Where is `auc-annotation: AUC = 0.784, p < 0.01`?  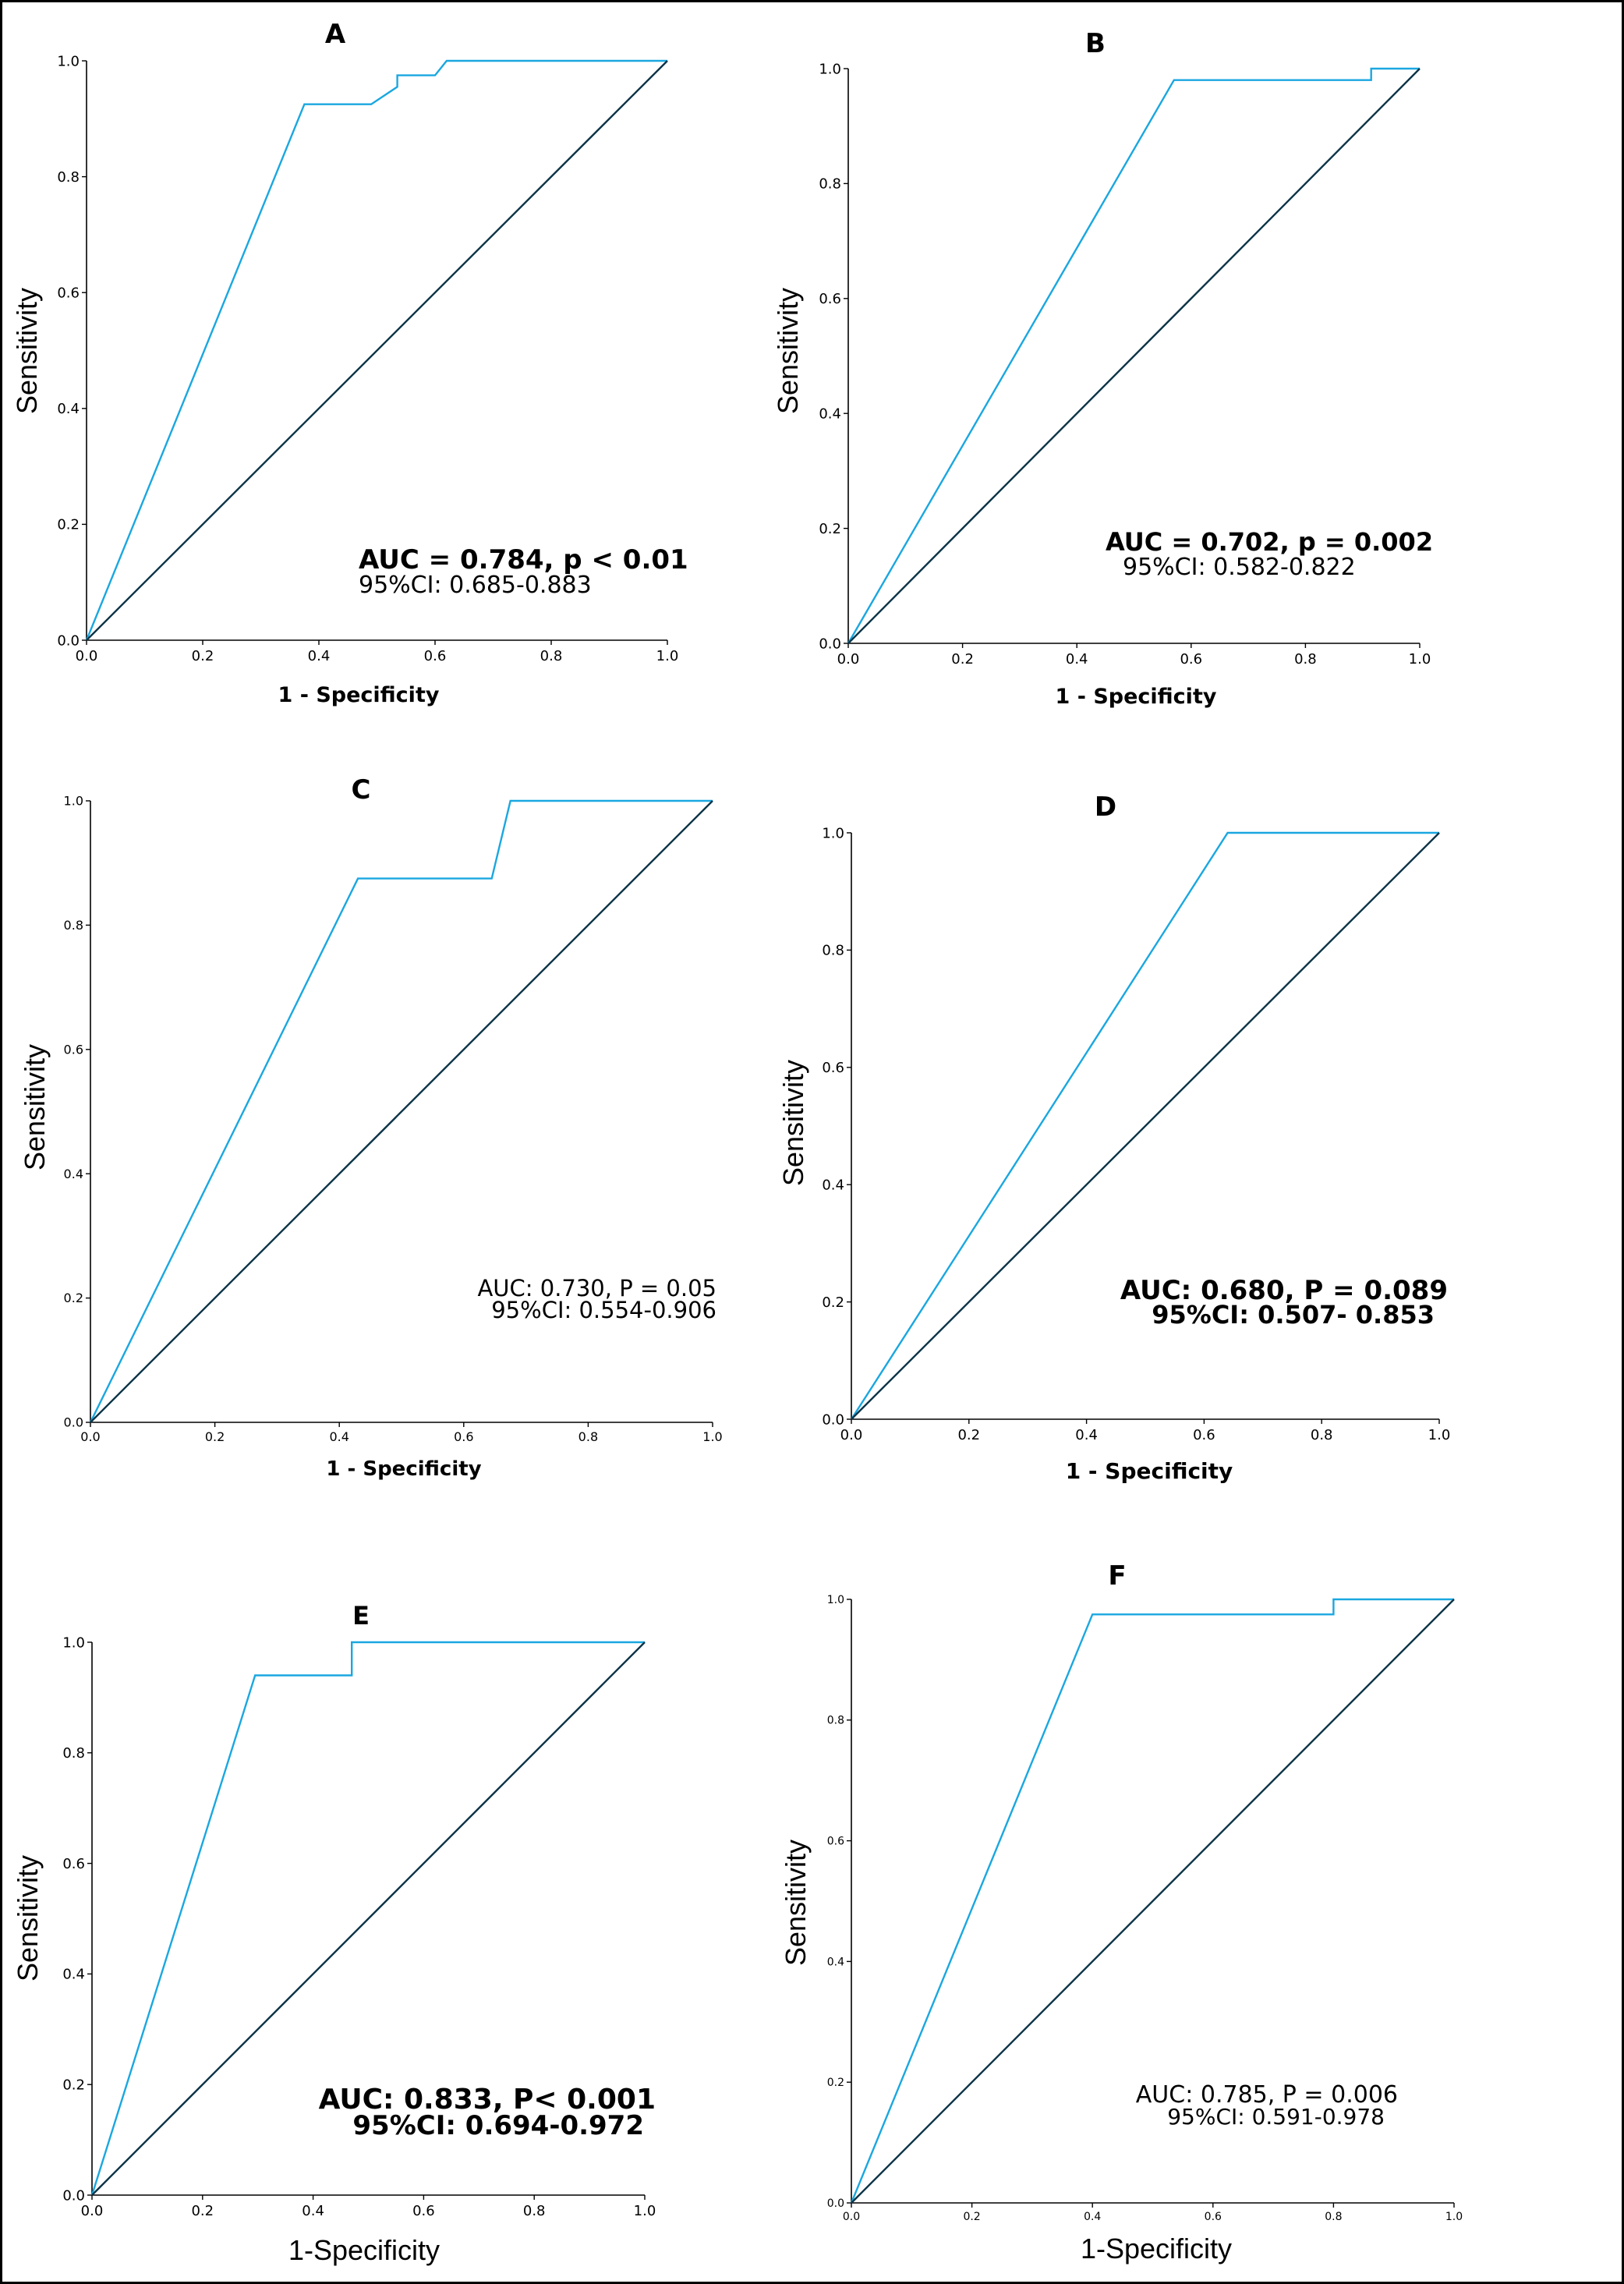 auc-annotation: AUC = 0.784, p < 0.01 is located at coordinates (523, 559).